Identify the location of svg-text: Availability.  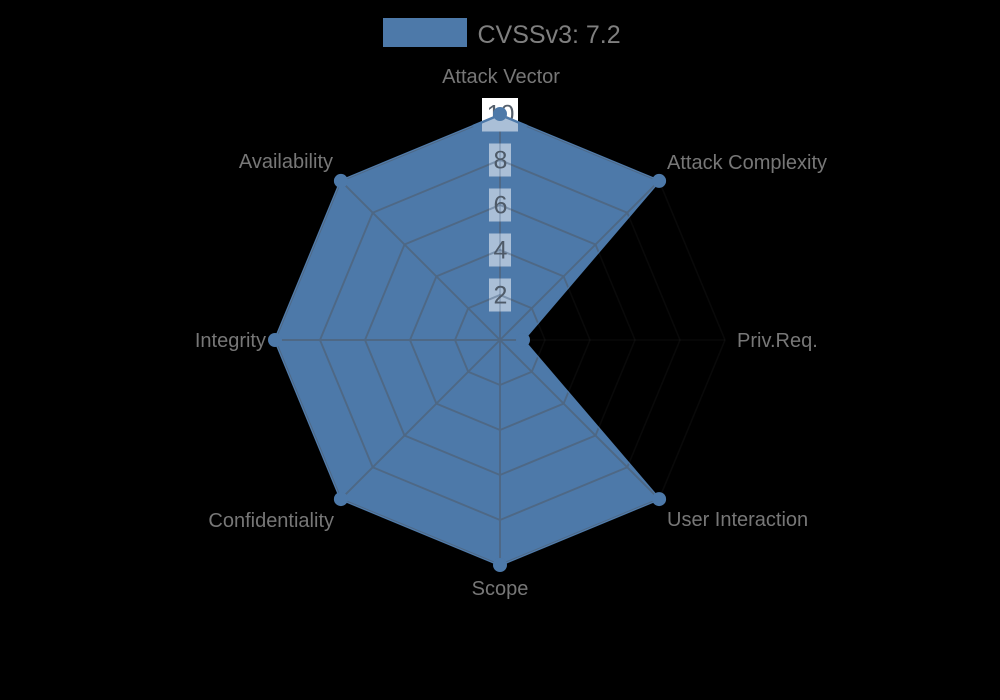
(286, 162).